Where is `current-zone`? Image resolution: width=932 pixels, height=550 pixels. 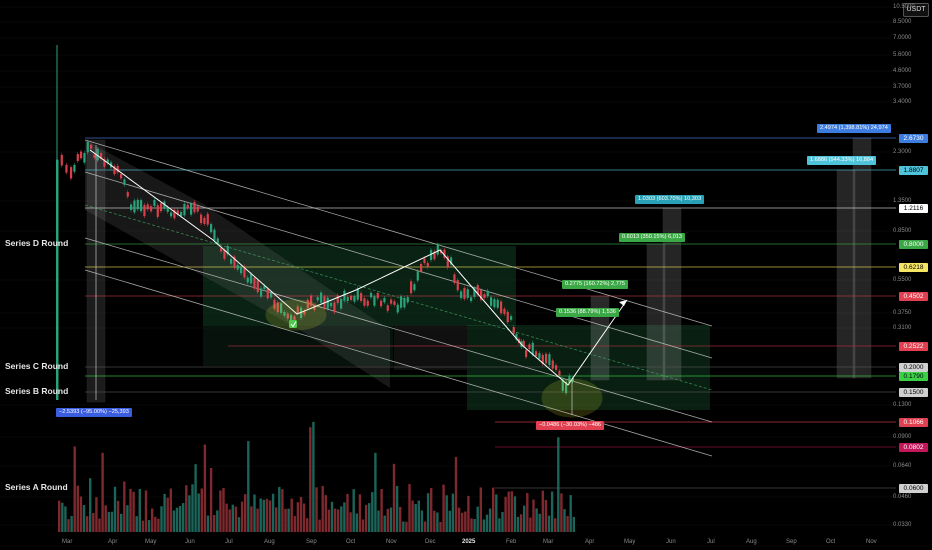
current-zone is located at coordinates (588, 367).